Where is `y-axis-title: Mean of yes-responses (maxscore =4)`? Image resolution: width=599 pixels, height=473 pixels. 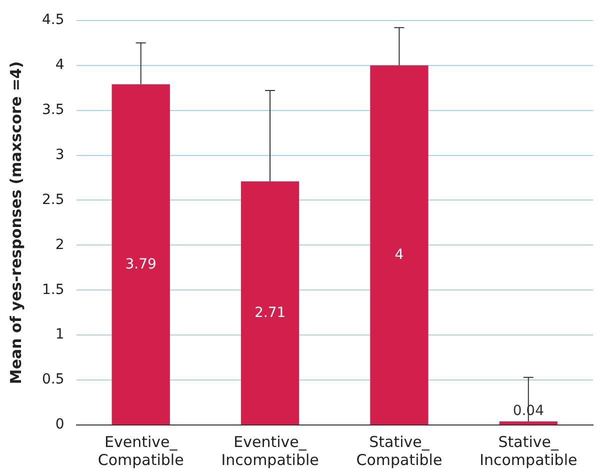 y-axis-title: Mean of yes-responses (maxscore =4) is located at coordinates (15, 222).